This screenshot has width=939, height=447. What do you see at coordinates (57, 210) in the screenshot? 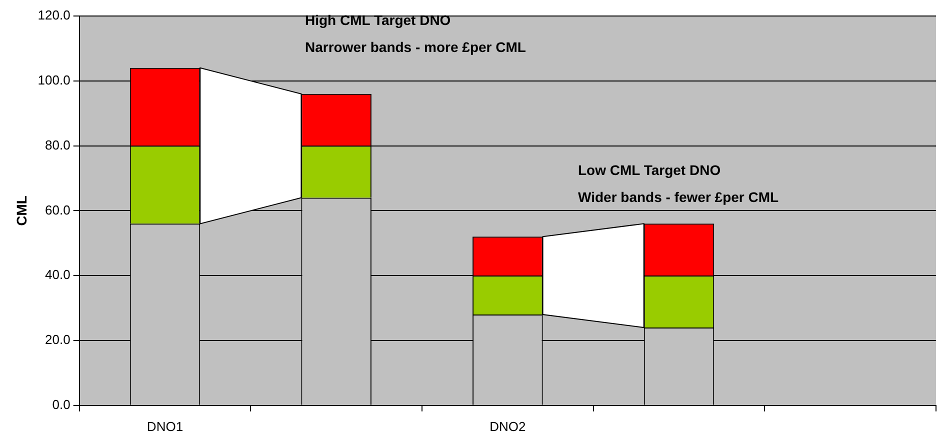
I see `y-tick-label: 60.0` at bounding box center [57, 210].